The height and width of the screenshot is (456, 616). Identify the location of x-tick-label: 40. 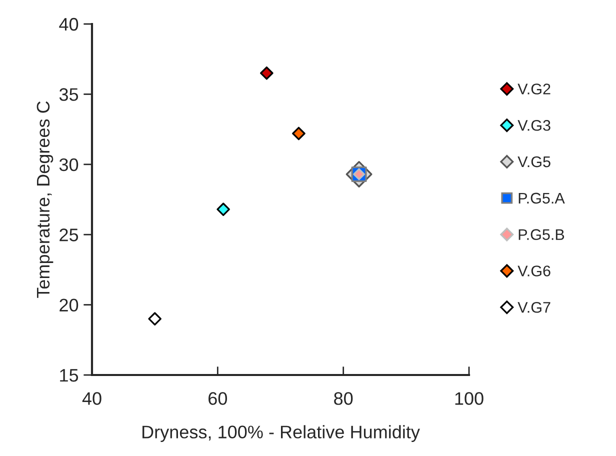
(92, 398).